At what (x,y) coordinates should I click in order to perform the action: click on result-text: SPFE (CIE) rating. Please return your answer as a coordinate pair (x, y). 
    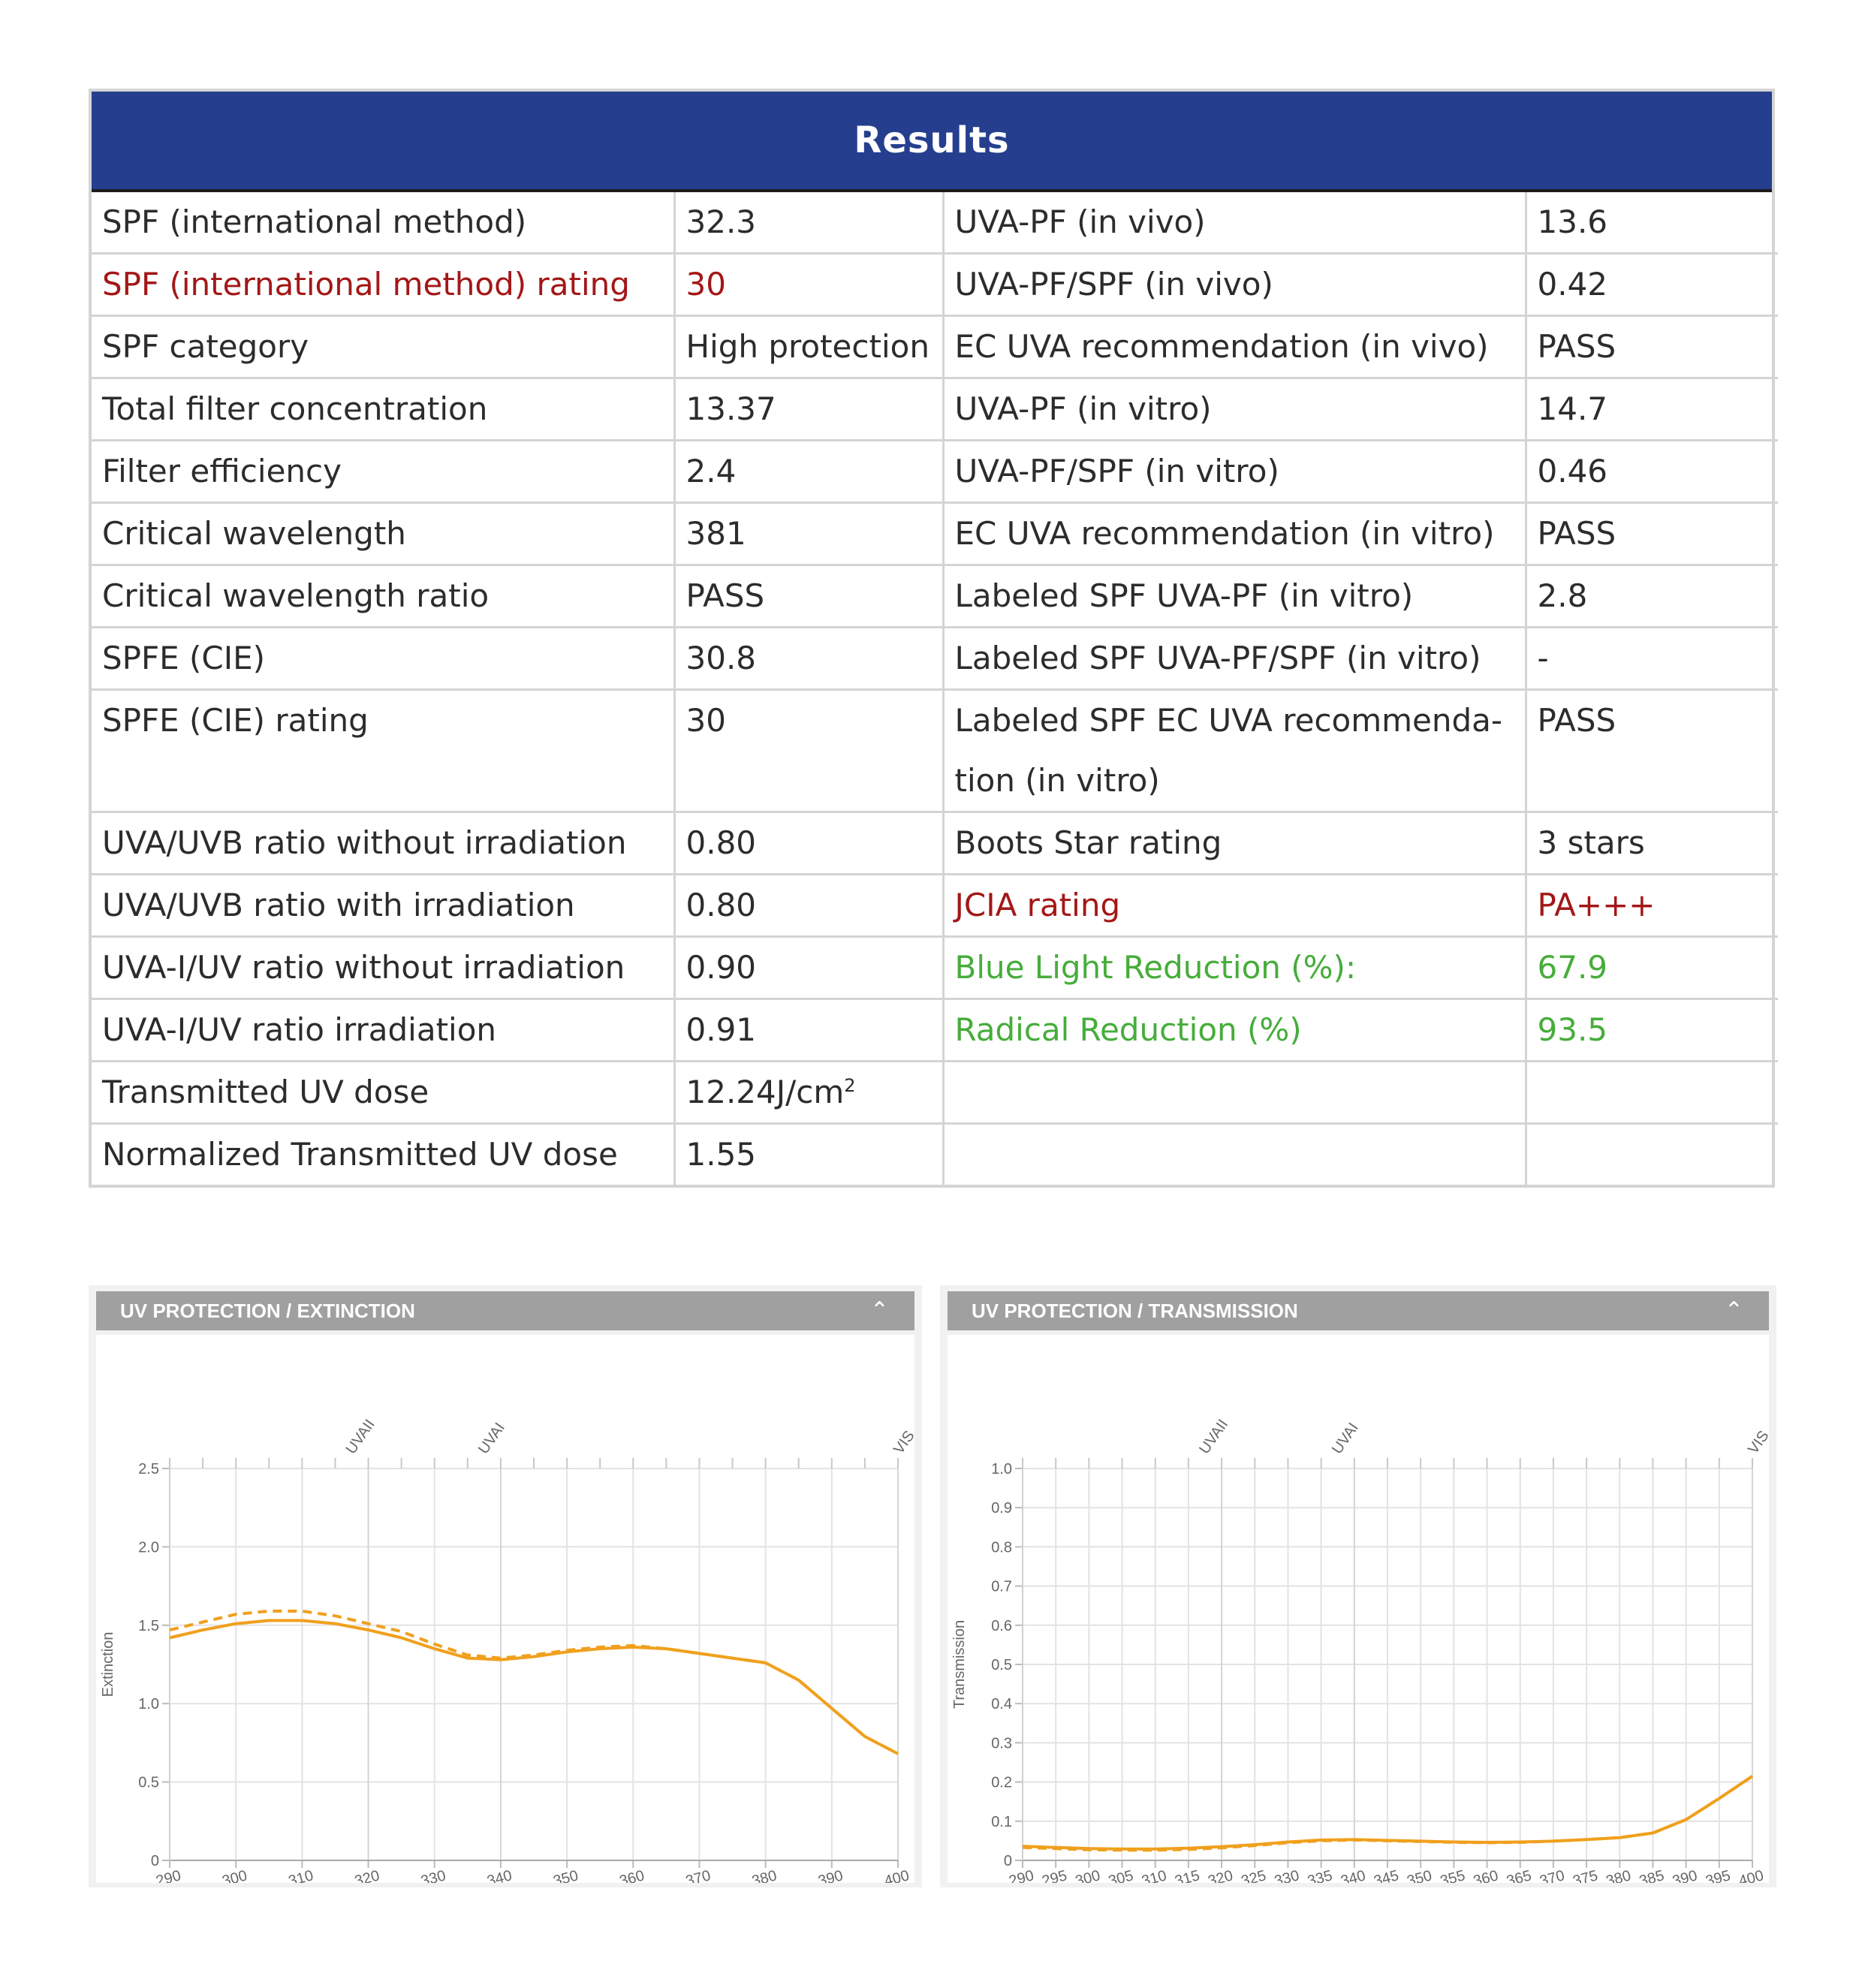
    Looking at the image, I should click on (235, 720).